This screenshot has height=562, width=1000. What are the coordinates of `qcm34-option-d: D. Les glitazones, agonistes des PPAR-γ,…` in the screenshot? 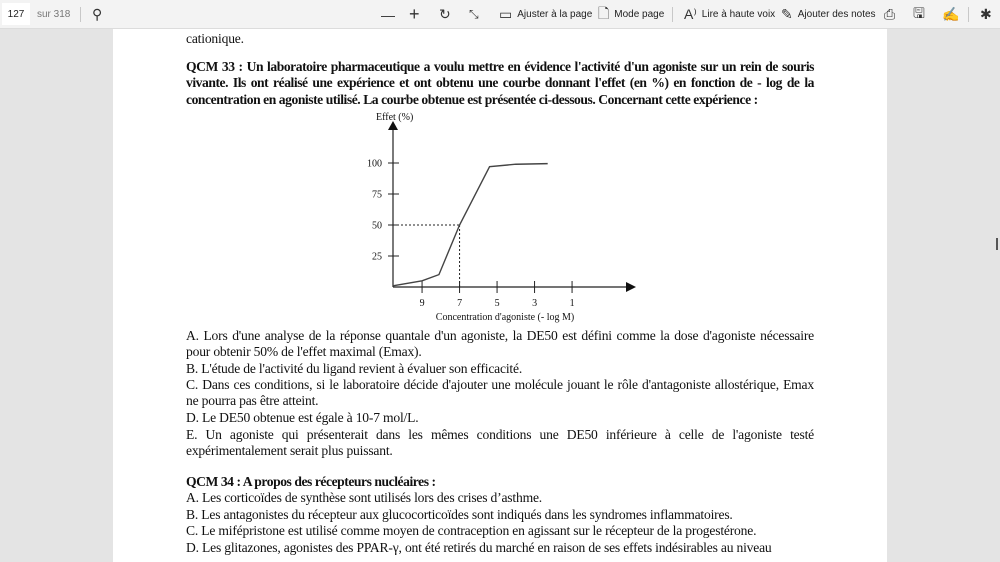 It's located at (479, 547).